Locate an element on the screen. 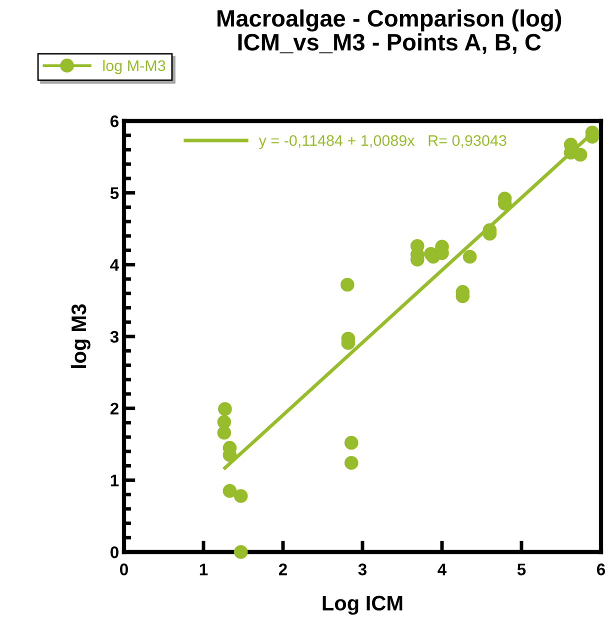 Image resolution: width=608 pixels, height=628 pixels. x-tick-label: 0 is located at coordinates (124, 570).